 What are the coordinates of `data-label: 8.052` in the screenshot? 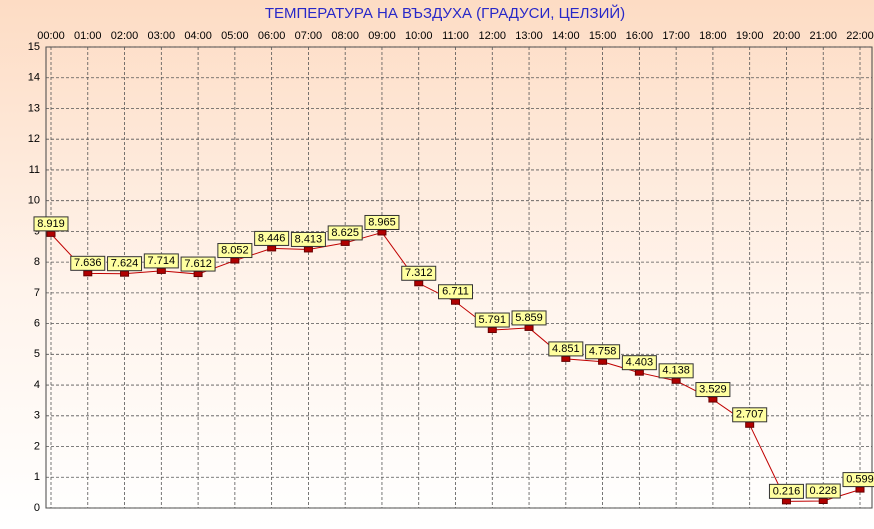 It's located at (235, 250).